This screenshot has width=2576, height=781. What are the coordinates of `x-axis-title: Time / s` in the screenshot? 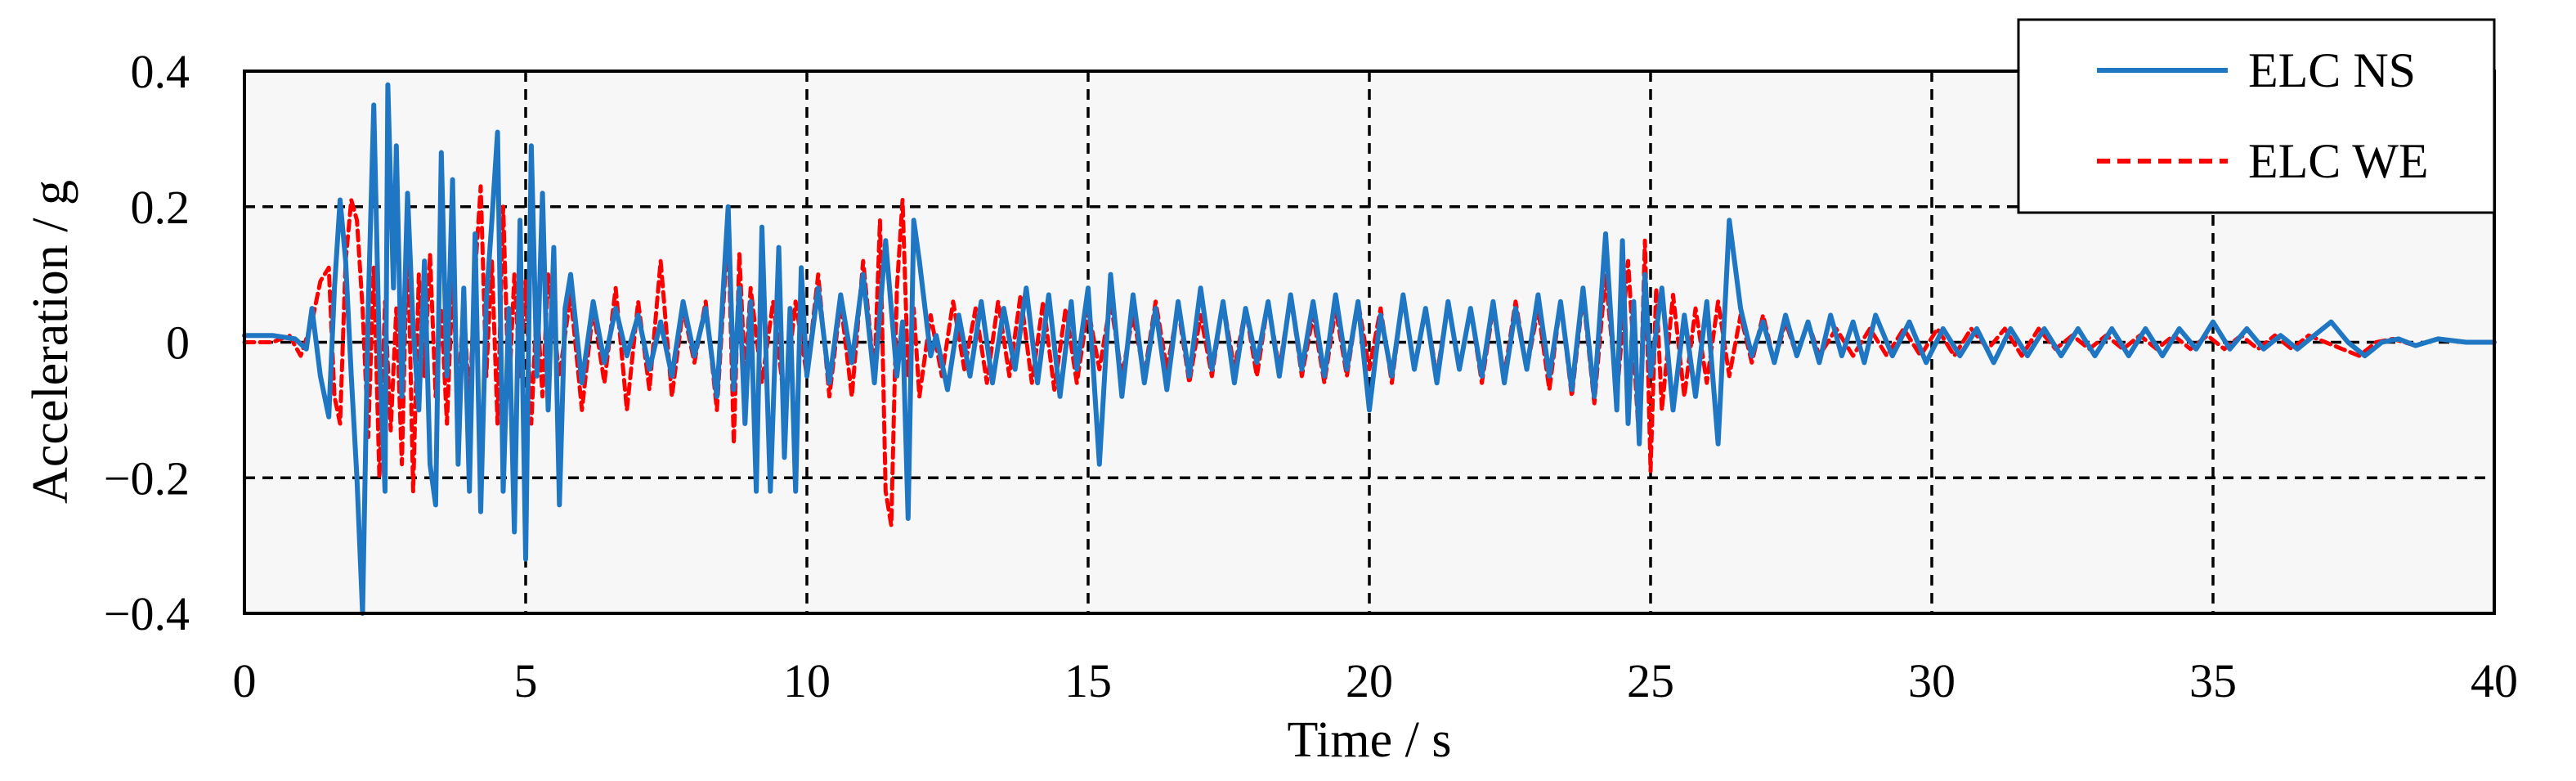 It's located at (1369, 740).